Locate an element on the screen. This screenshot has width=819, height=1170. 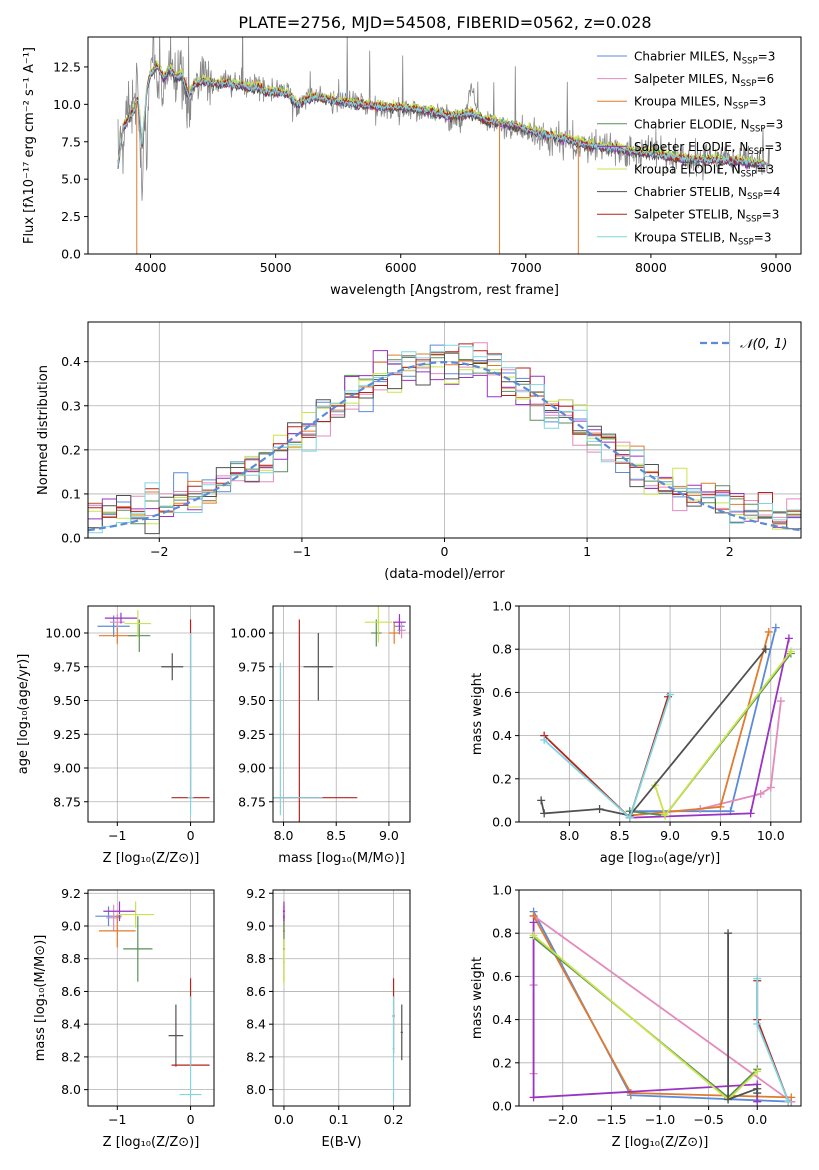
legend-entry: Chabrier MILES, NSSP=3 is located at coordinates (704, 58).